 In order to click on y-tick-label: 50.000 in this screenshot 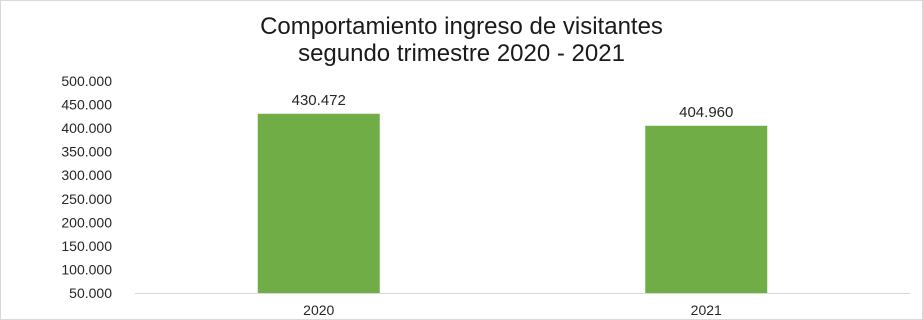, I will do `click(90, 293)`.